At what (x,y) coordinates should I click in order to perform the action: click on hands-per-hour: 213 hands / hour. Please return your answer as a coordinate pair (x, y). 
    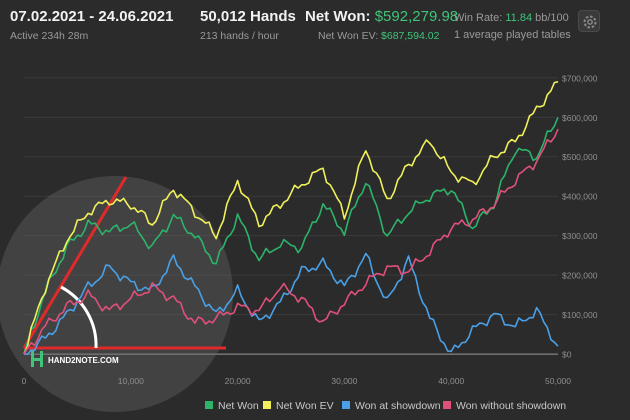
    Looking at the image, I should click on (239, 36).